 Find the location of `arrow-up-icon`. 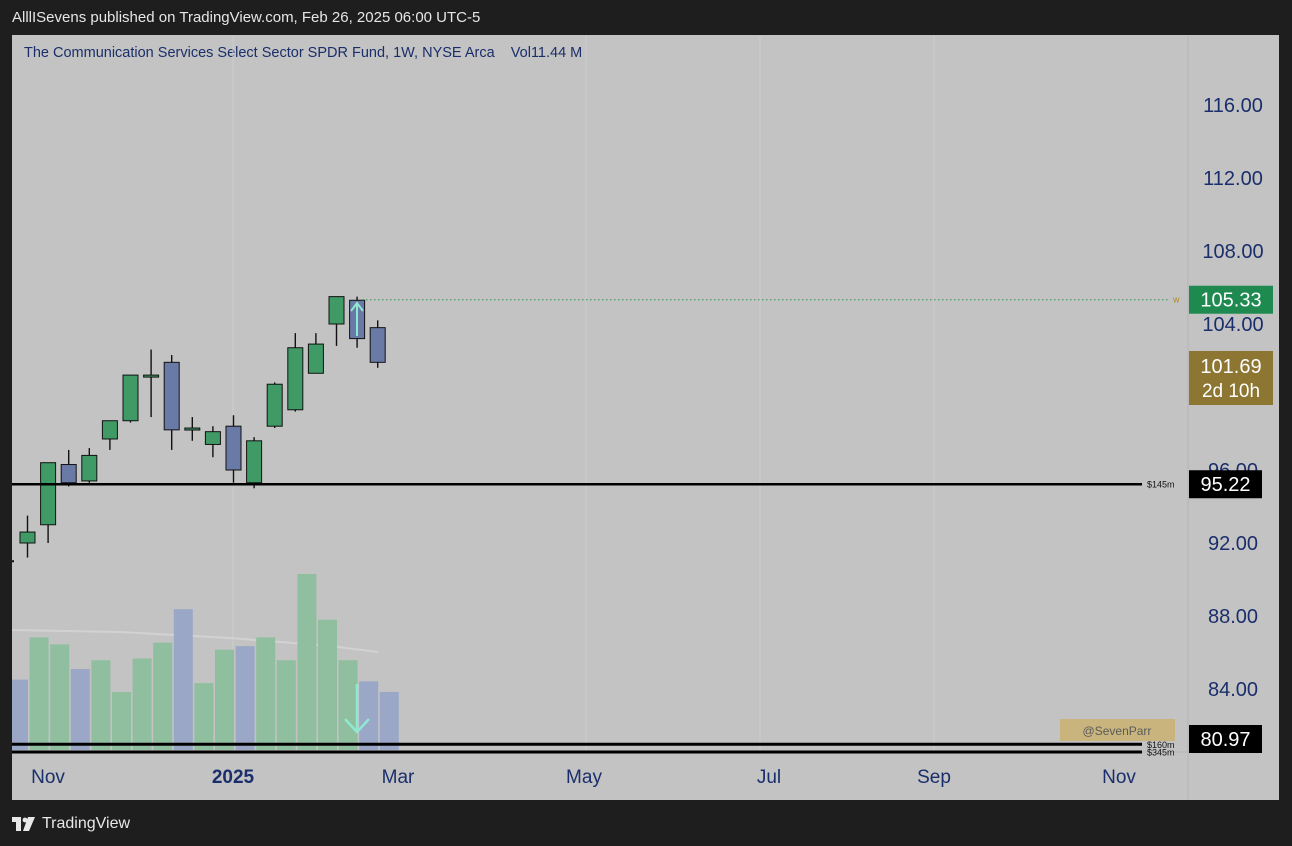

arrow-up-icon is located at coordinates (357, 318).